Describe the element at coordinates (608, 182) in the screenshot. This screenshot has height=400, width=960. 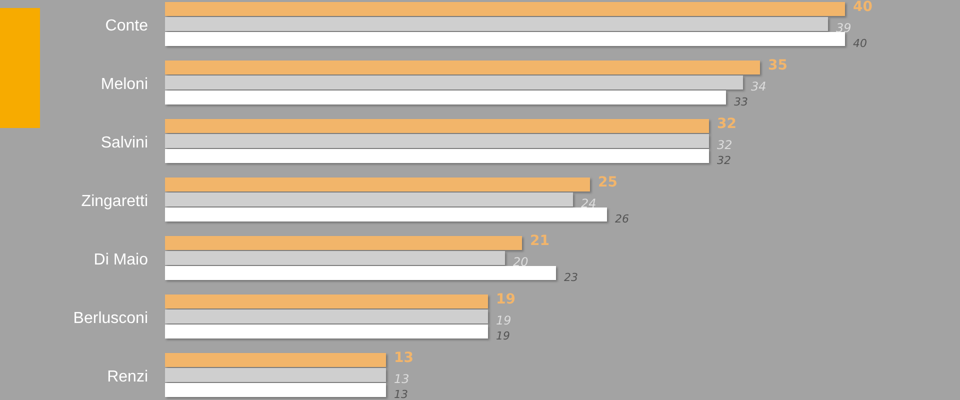
I see `data-label: 25` at that location.